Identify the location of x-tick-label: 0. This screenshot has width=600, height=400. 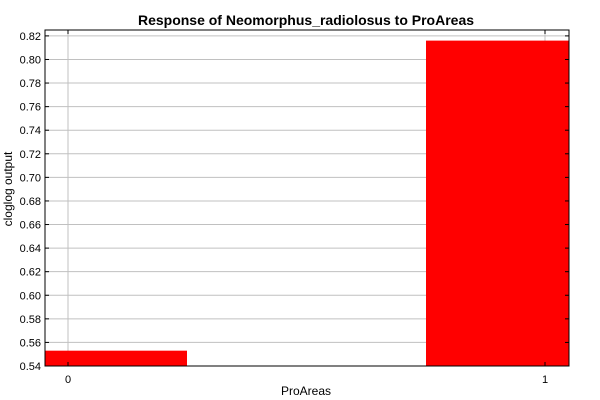
(68, 380).